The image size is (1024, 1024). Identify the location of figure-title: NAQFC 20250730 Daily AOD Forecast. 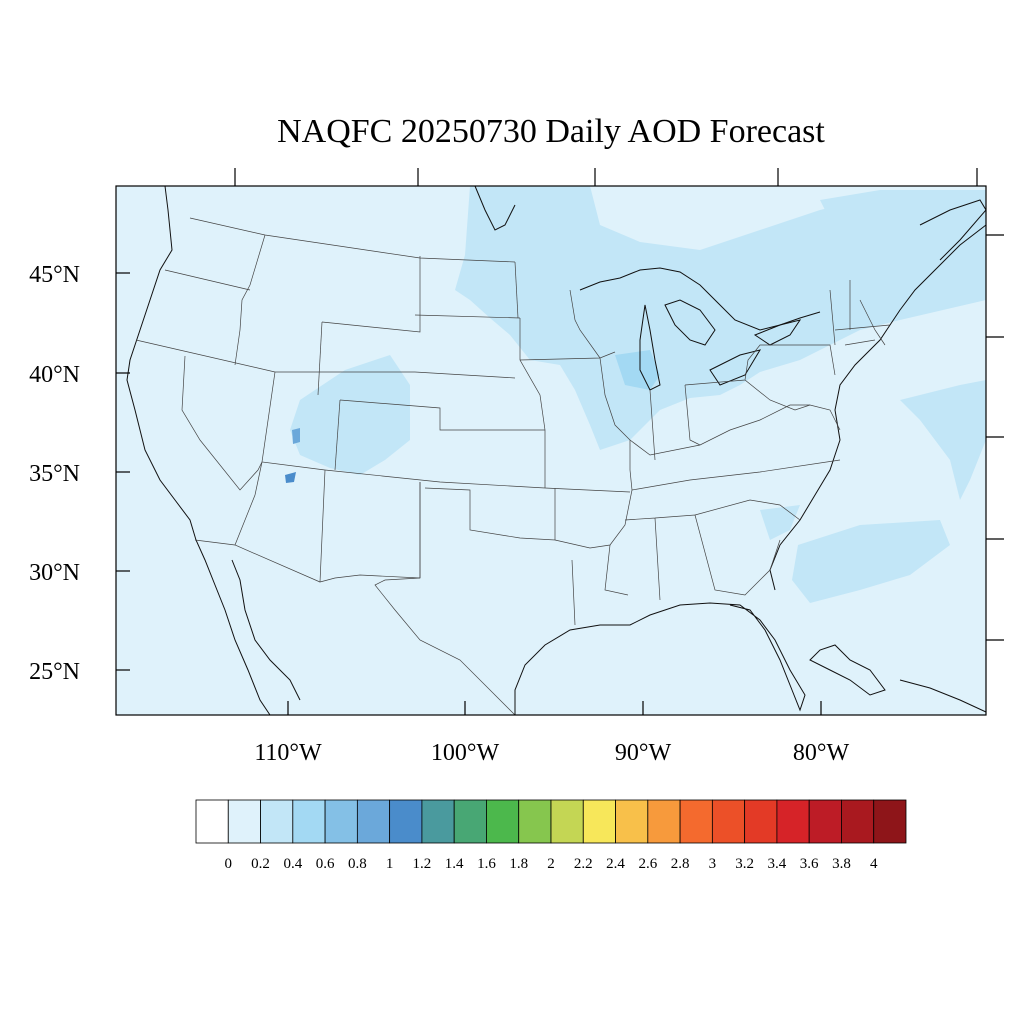
(551, 131).